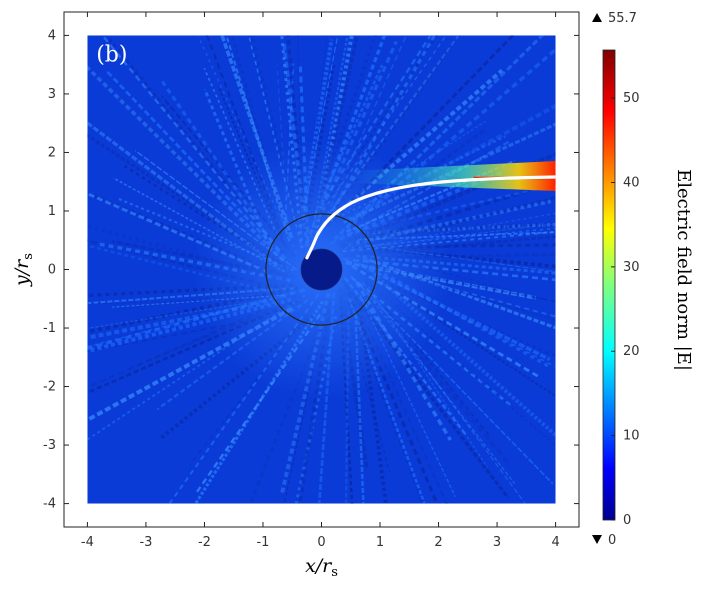 The height and width of the screenshot is (591, 706). I want to click on x-tick-label: 2, so click(438, 542).